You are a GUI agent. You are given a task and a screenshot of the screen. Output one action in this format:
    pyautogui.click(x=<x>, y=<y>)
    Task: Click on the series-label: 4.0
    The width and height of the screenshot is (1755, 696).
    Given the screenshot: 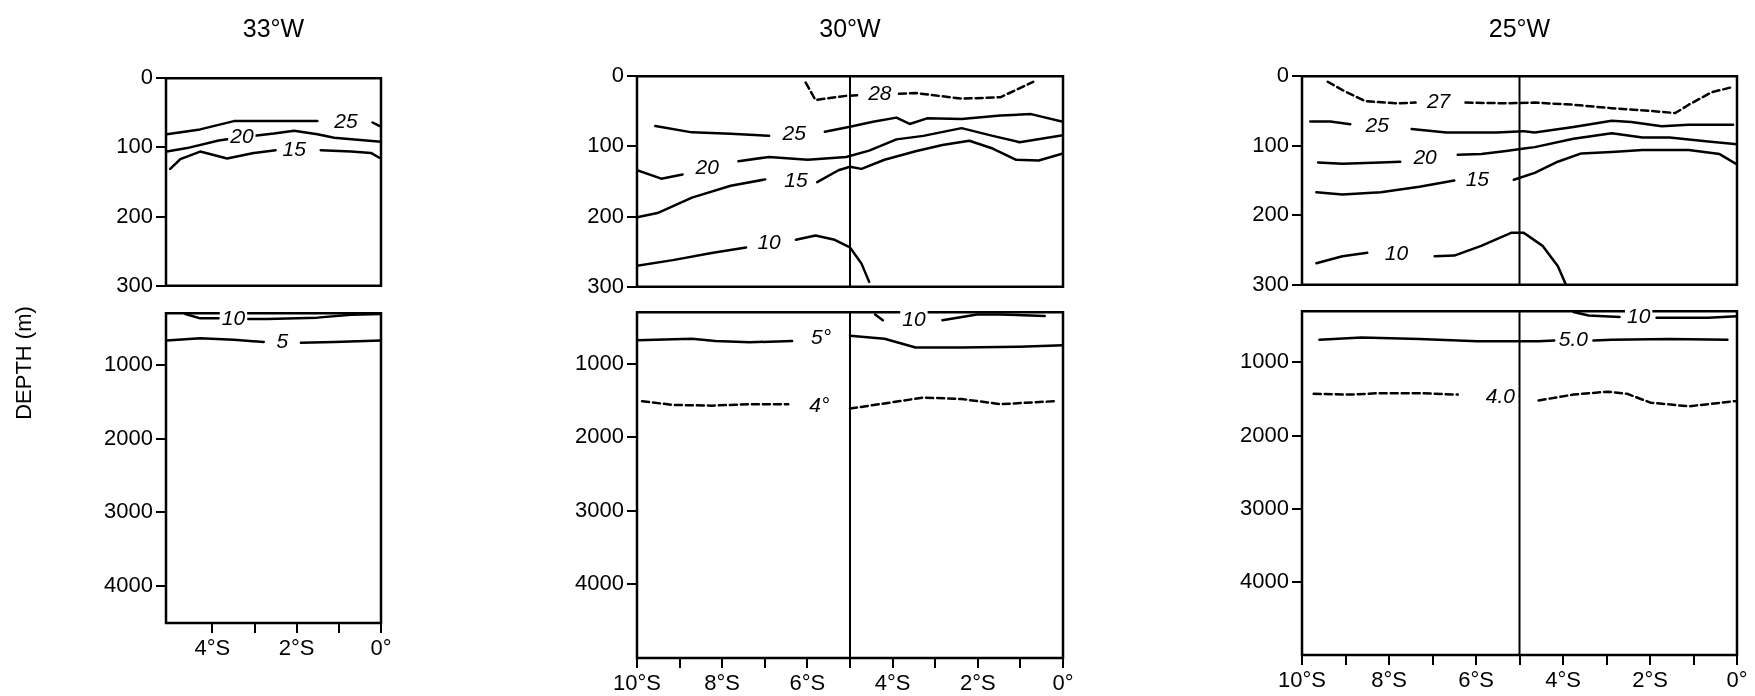 What is the action you would take?
    pyautogui.click(x=1500, y=396)
    